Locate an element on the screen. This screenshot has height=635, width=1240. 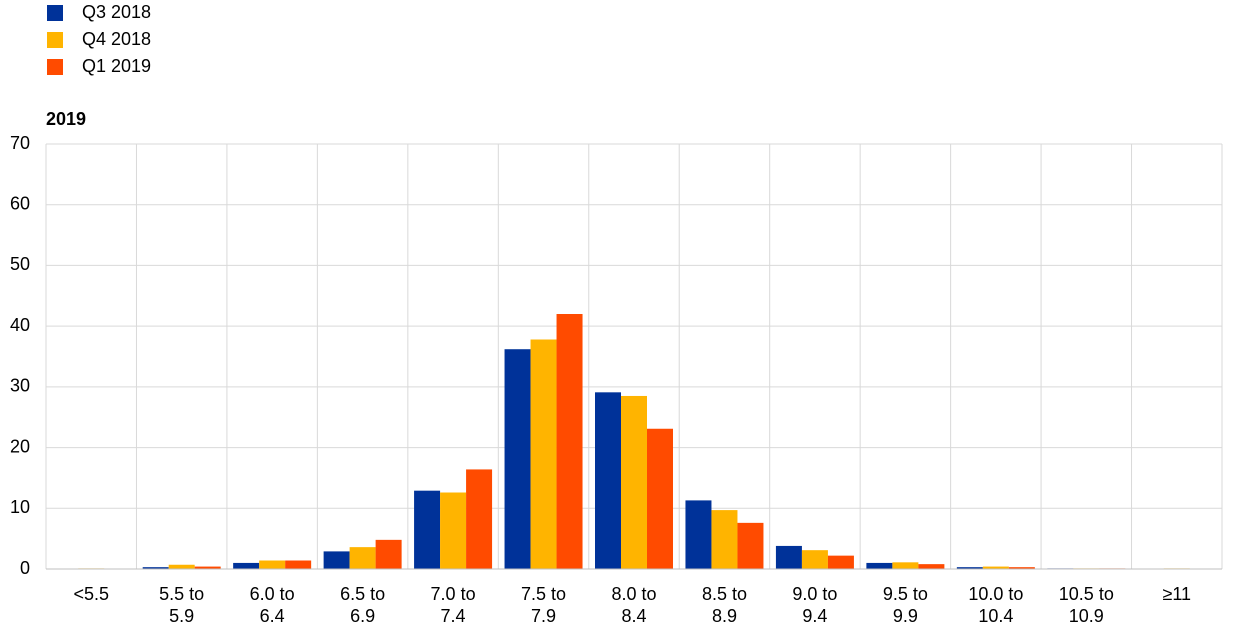
x-tick-label: 10.0 to is located at coordinates (995, 594).